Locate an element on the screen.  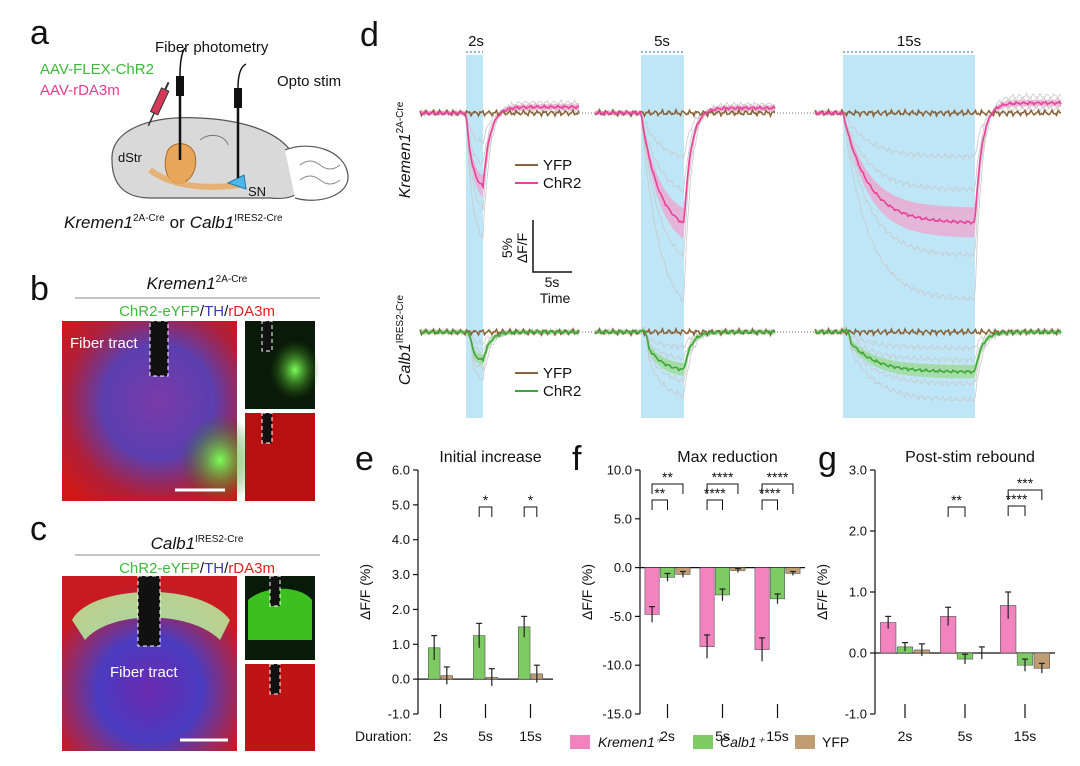
y-tick-label: -5.0 is located at coordinates (621, 616).